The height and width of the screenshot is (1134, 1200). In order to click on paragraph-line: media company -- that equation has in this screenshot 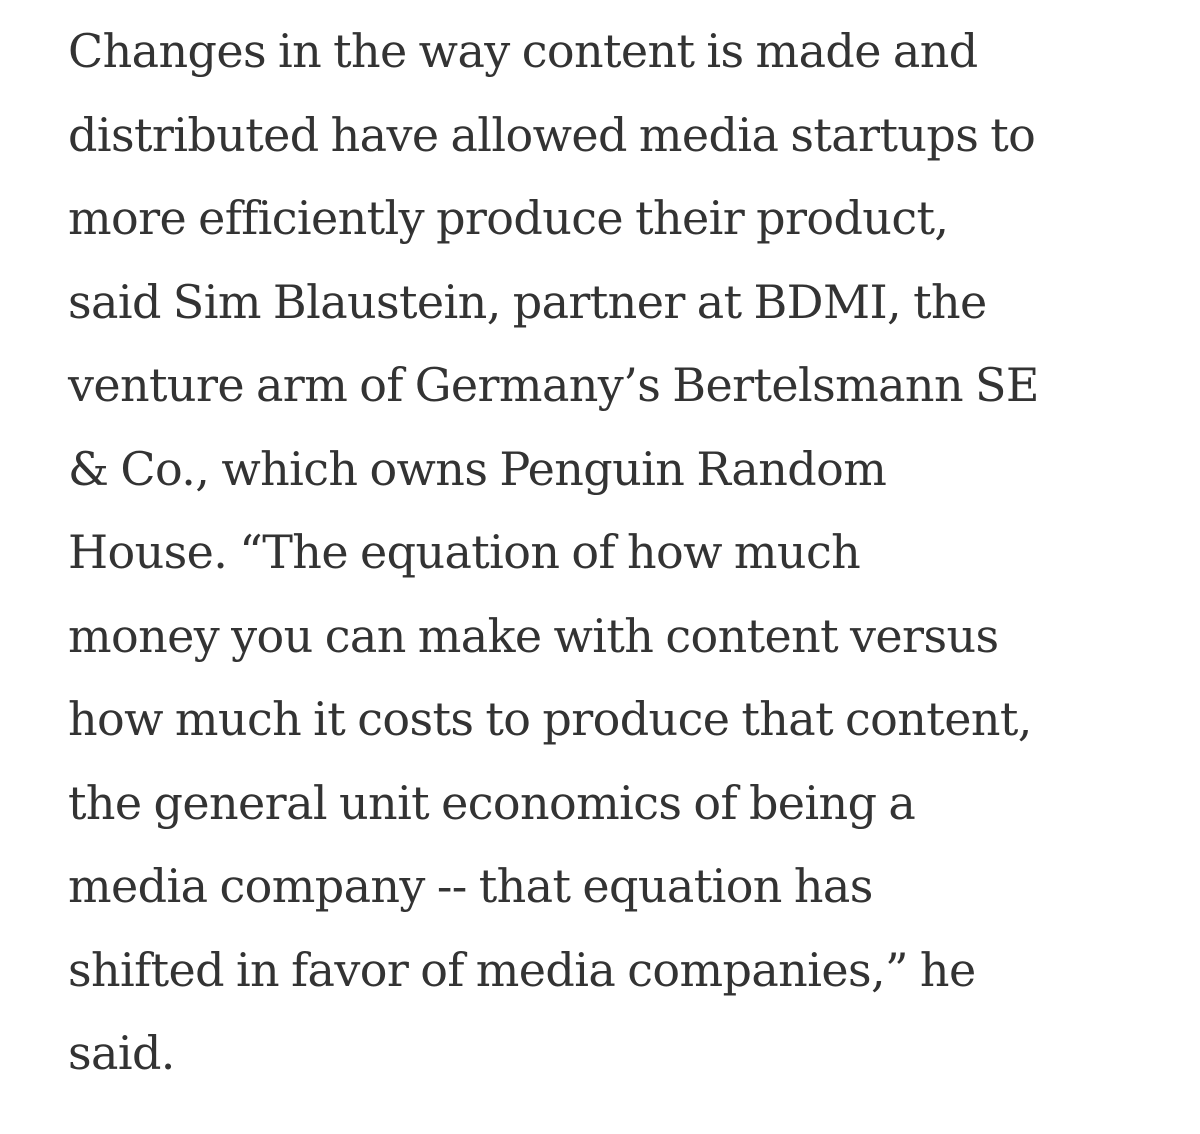, I will do `click(470, 886)`.